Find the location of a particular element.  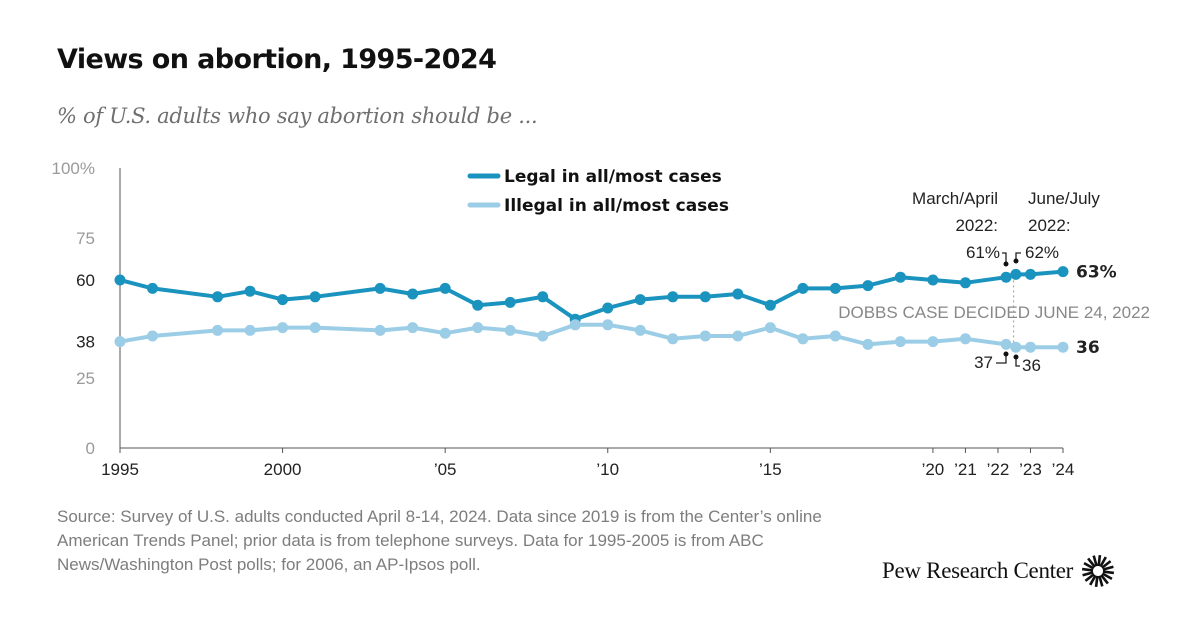

end-label-legal: 63% is located at coordinates (1096, 273).